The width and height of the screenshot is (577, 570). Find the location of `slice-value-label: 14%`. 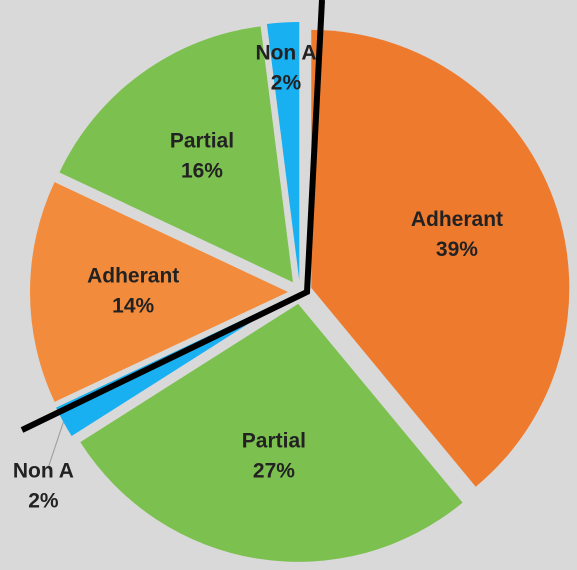

slice-value-label: 14% is located at coordinates (133, 306).